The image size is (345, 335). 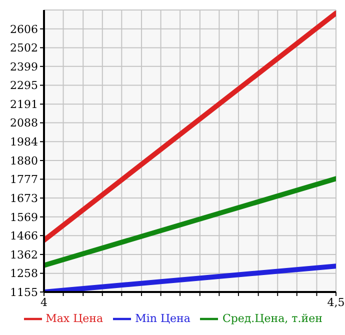 I want to click on x-tick-label: 4,5, so click(x=336, y=302).